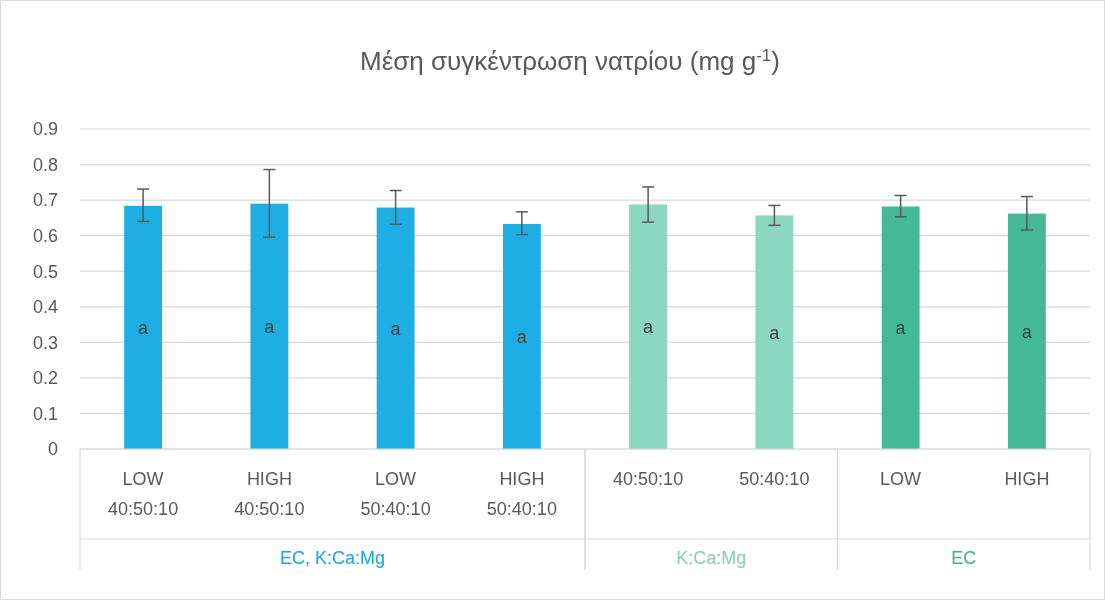 This screenshot has width=1105, height=600. Describe the element at coordinates (711, 558) in the screenshot. I see `text: K:Ca:Mg` at that location.